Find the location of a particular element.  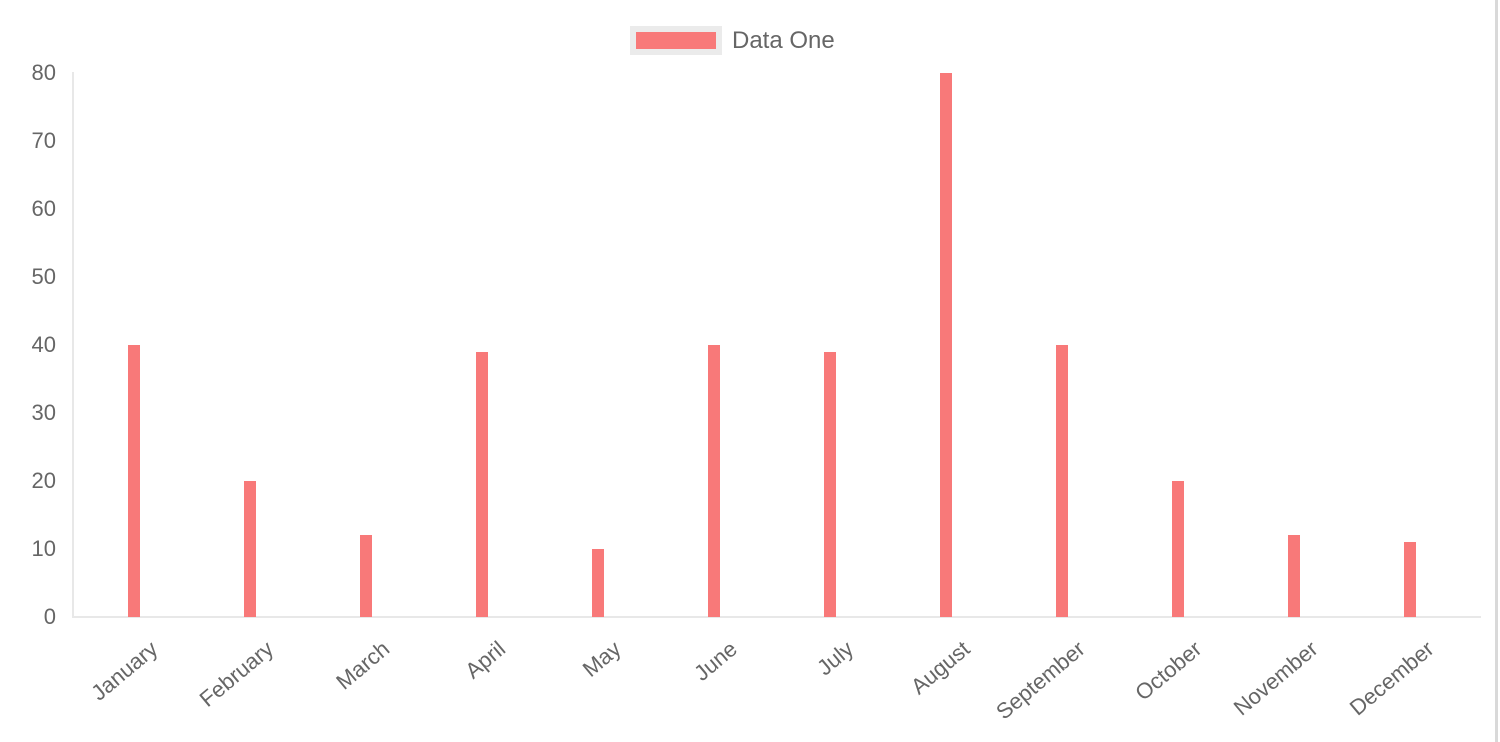

bar-march is located at coordinates (366, 576).